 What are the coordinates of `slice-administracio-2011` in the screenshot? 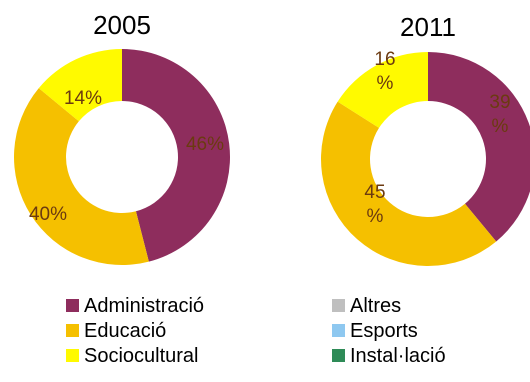 It's located at (479, 147).